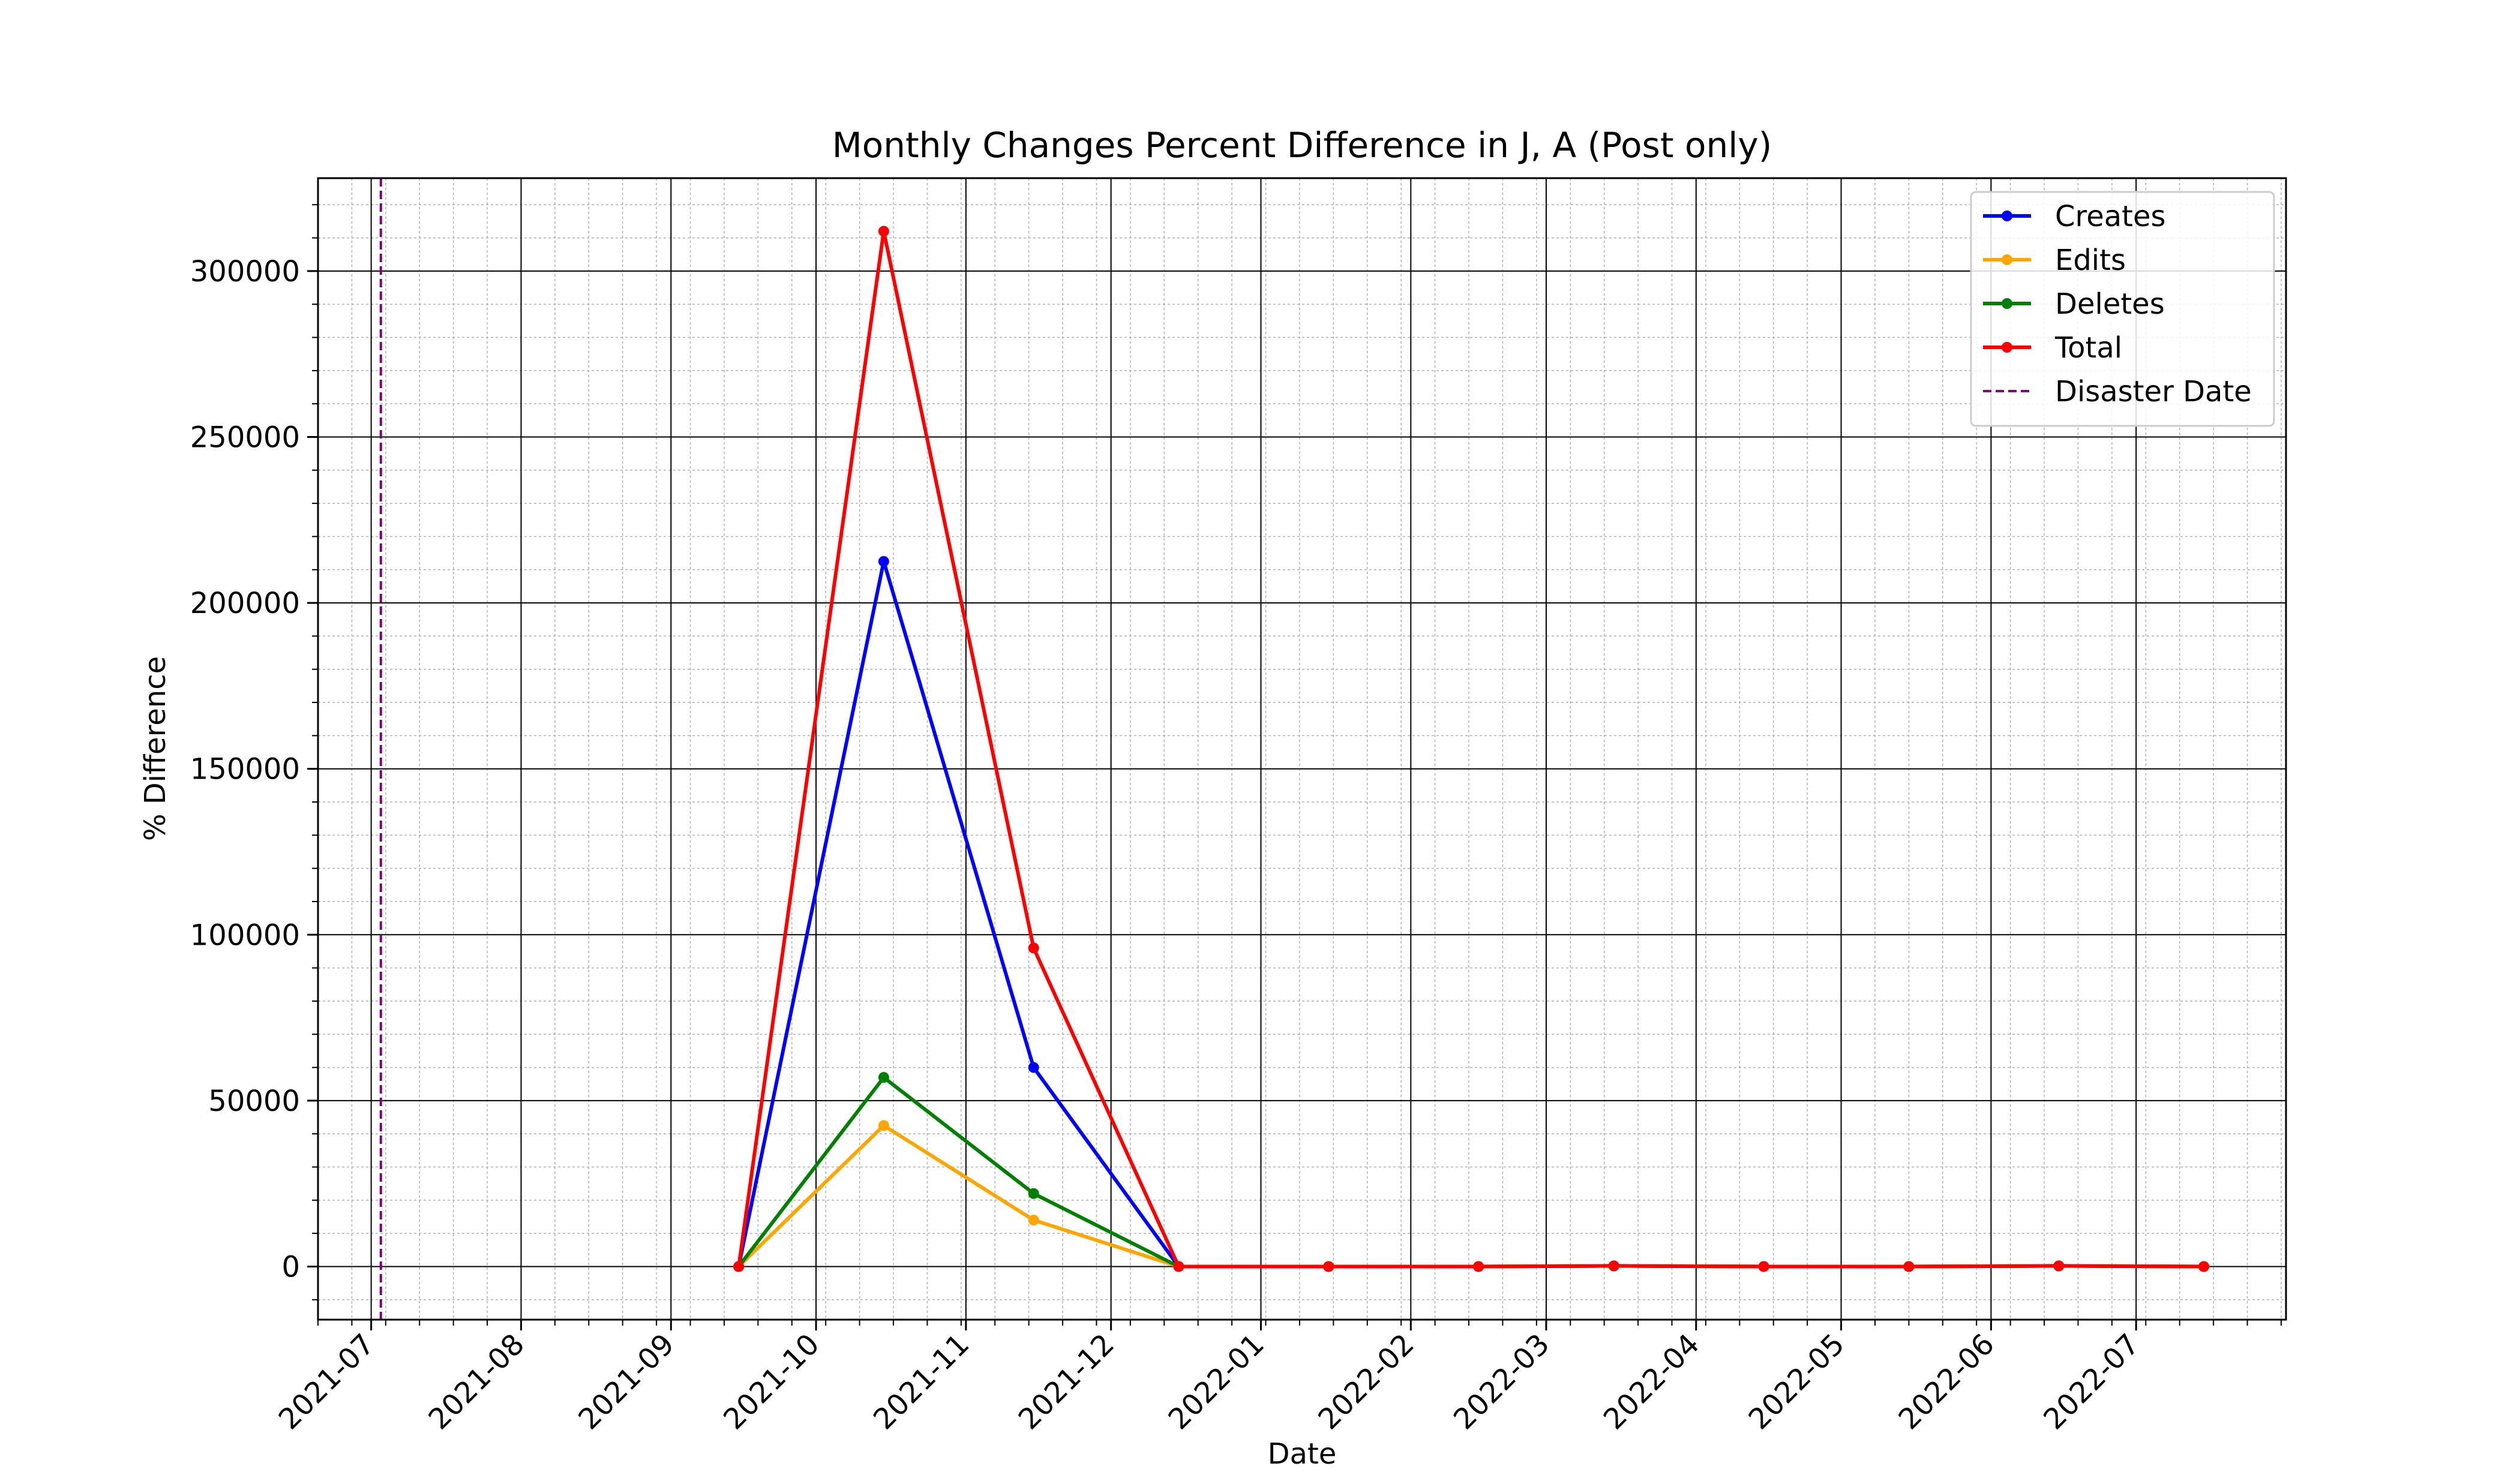 The height and width of the screenshot is (1472, 2520). I want to click on legend-marker-deletes, so click(2007, 303).